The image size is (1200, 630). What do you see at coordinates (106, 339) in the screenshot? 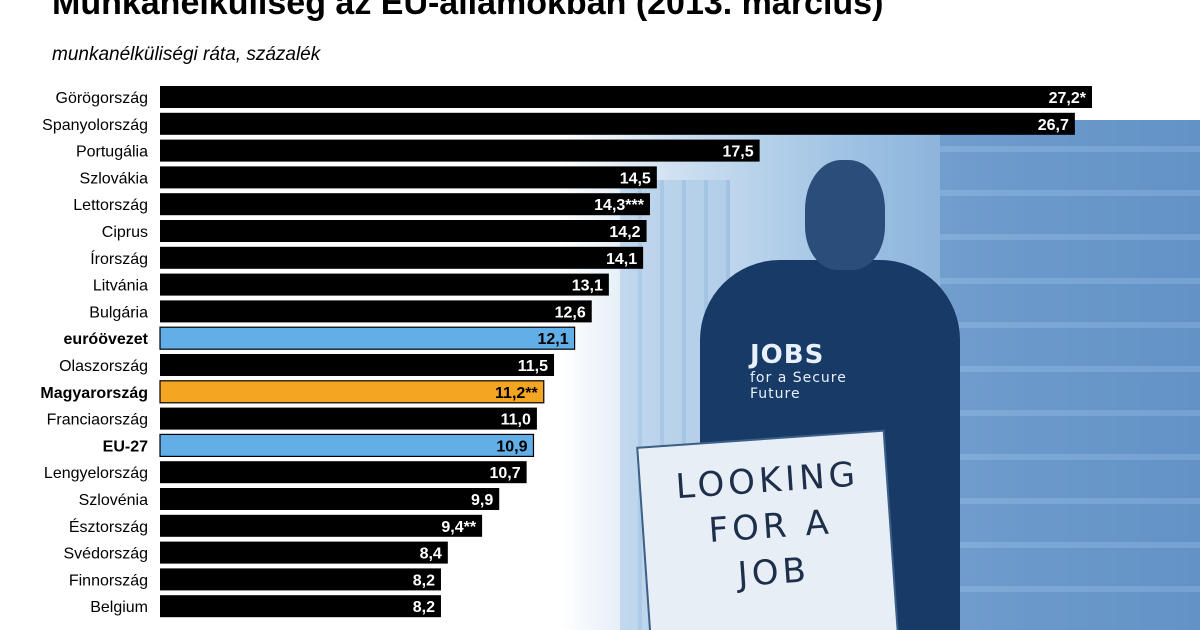
I see `category-label: euróövezet` at bounding box center [106, 339].